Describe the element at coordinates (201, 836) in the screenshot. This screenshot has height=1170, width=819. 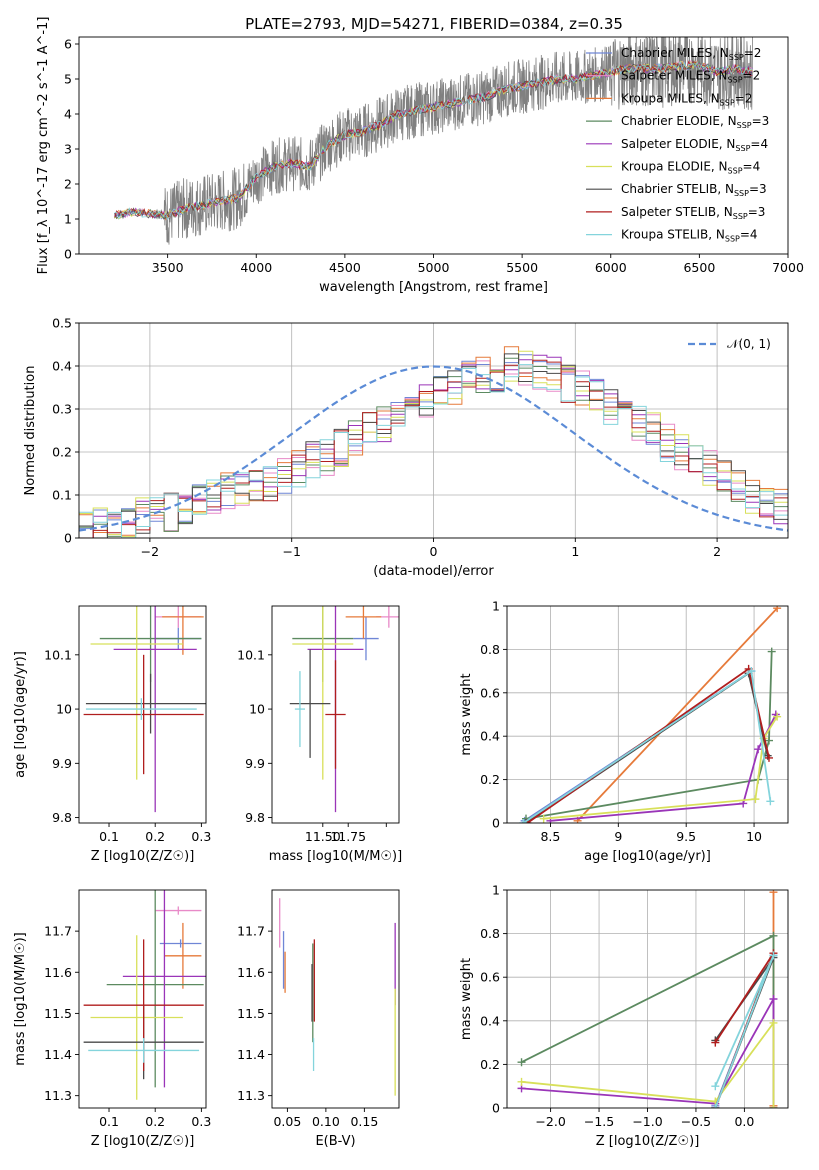
I see `x-tick-label: 0.3` at that location.